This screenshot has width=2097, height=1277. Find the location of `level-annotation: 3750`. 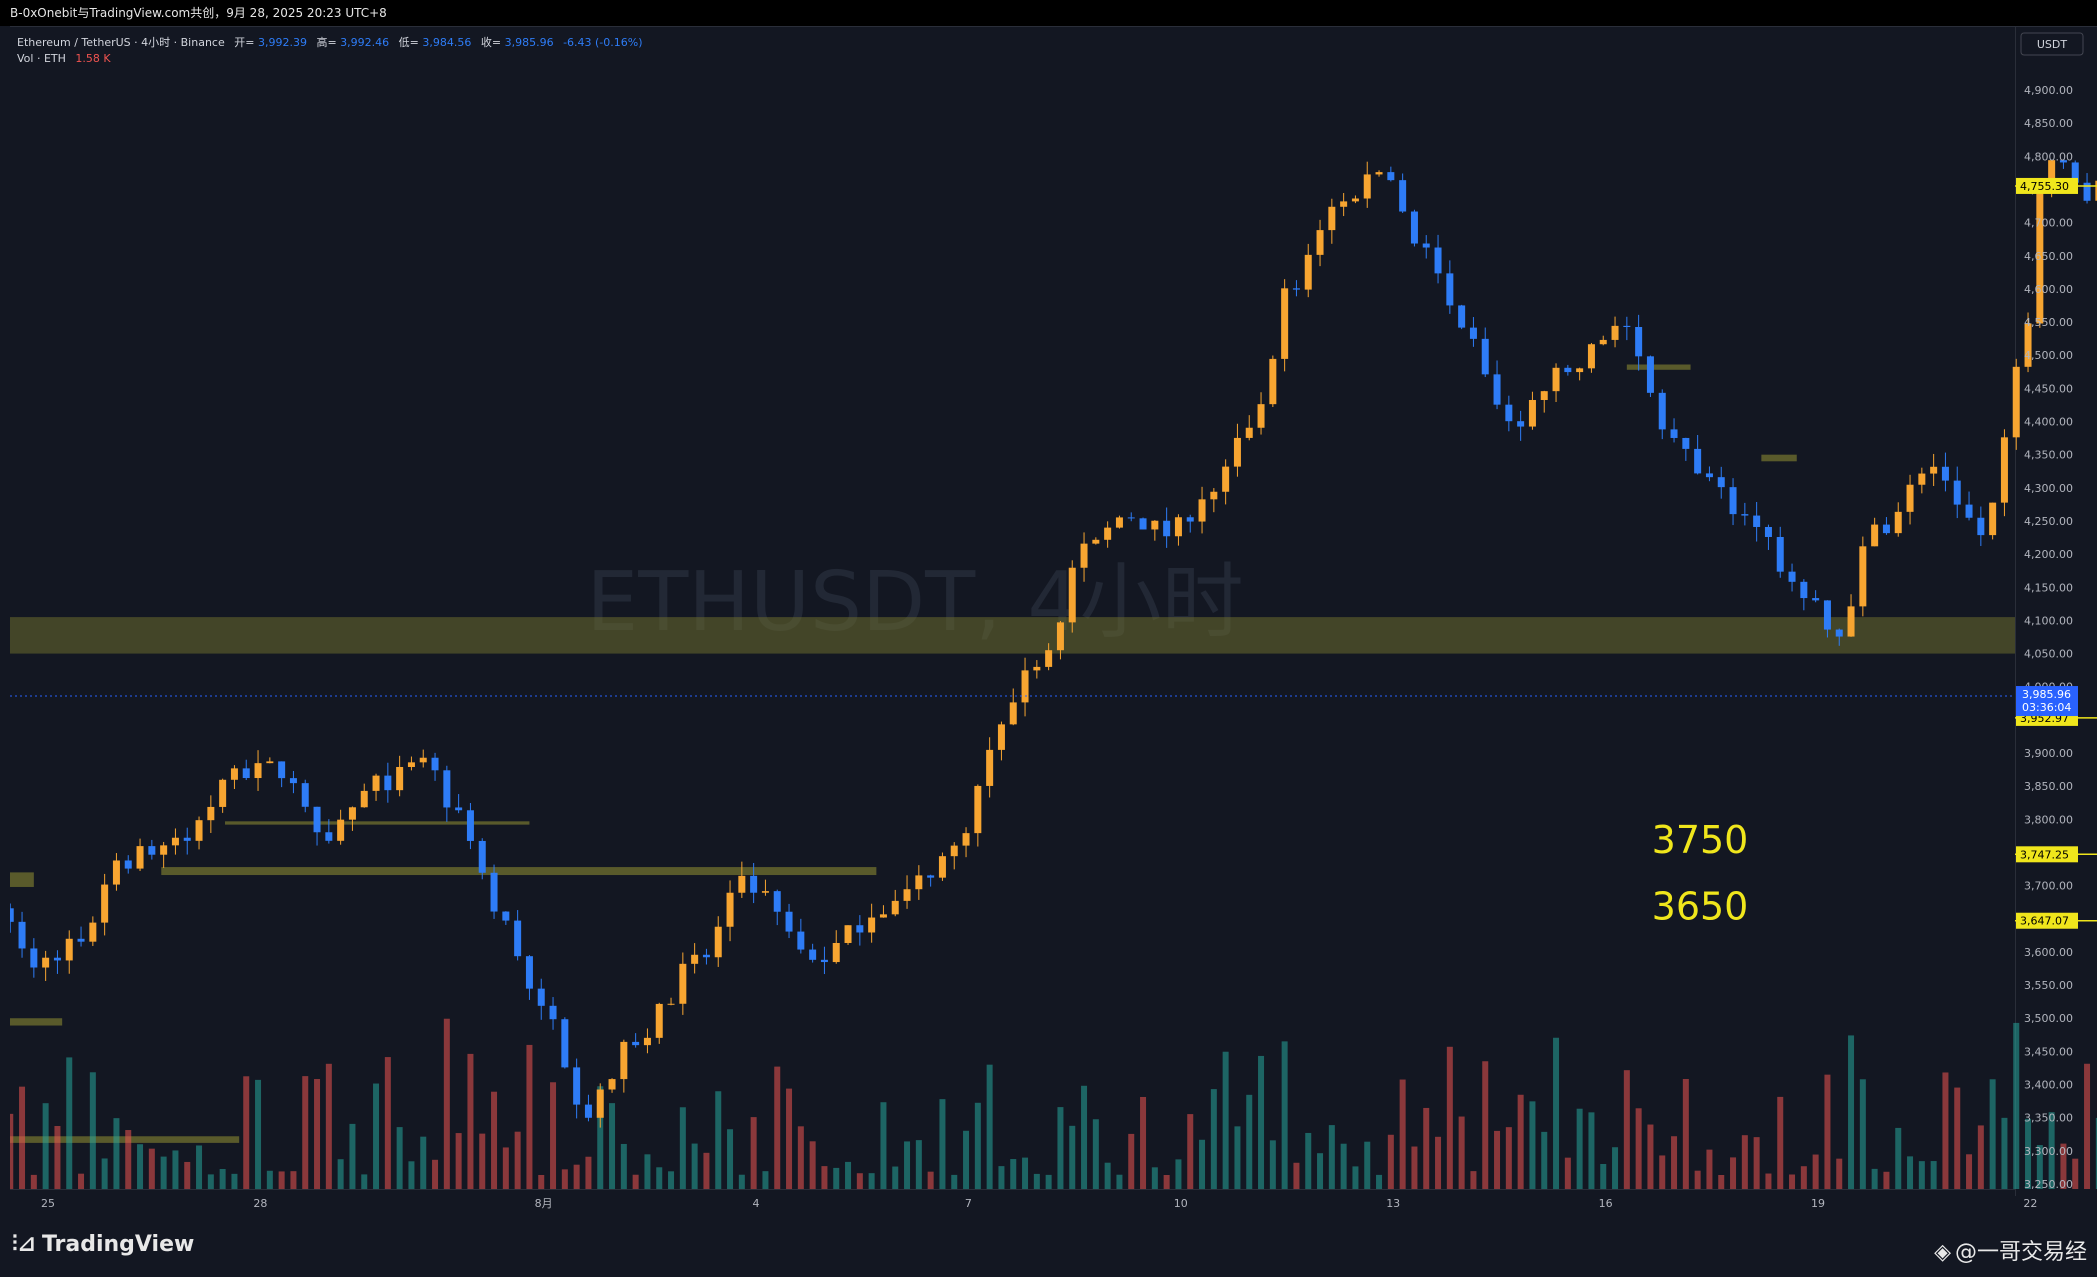

level-annotation: 3750 is located at coordinates (1700, 840).